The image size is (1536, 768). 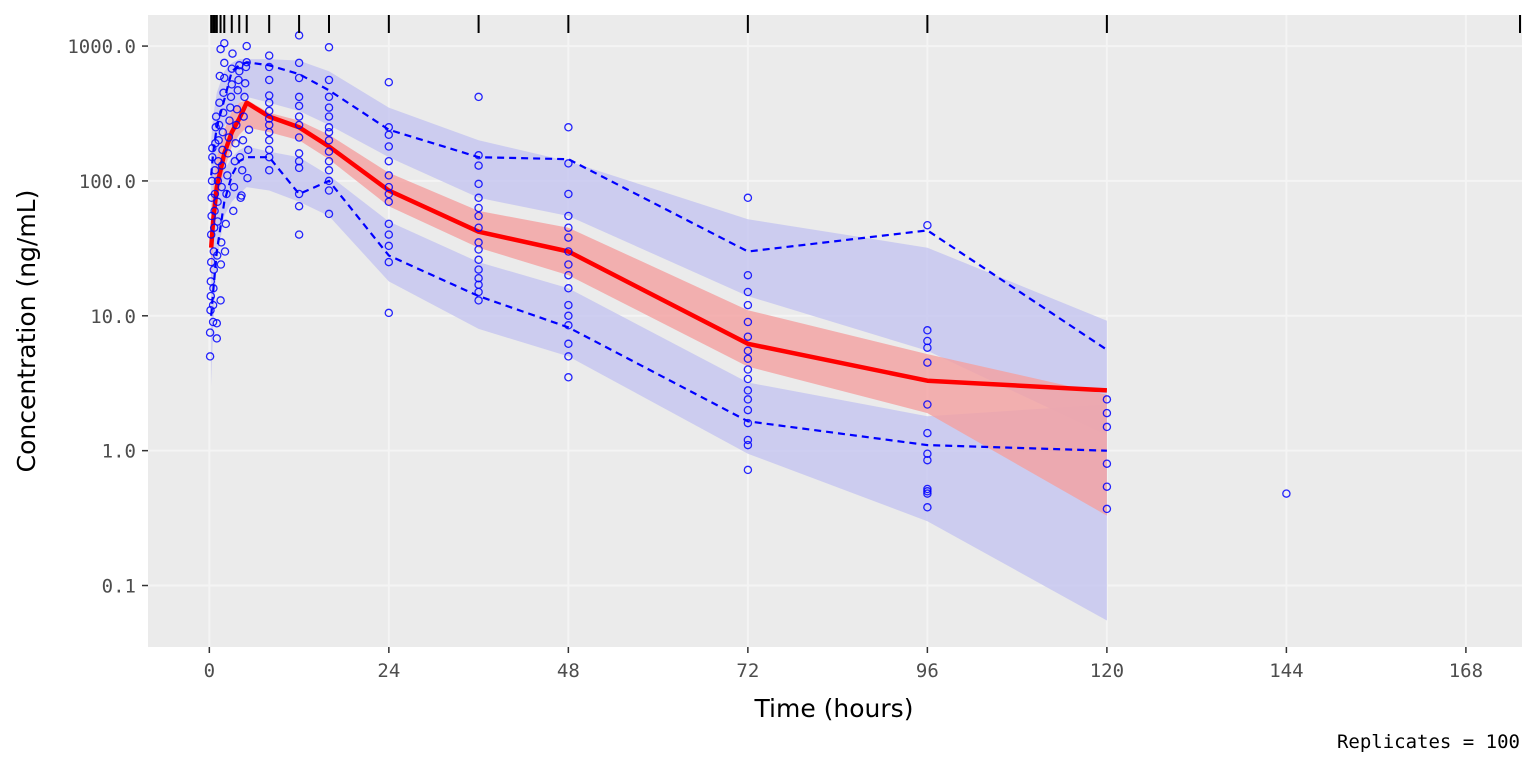 What do you see at coordinates (1428, 742) in the screenshot?
I see `caption-replicates: Replicates = 100` at bounding box center [1428, 742].